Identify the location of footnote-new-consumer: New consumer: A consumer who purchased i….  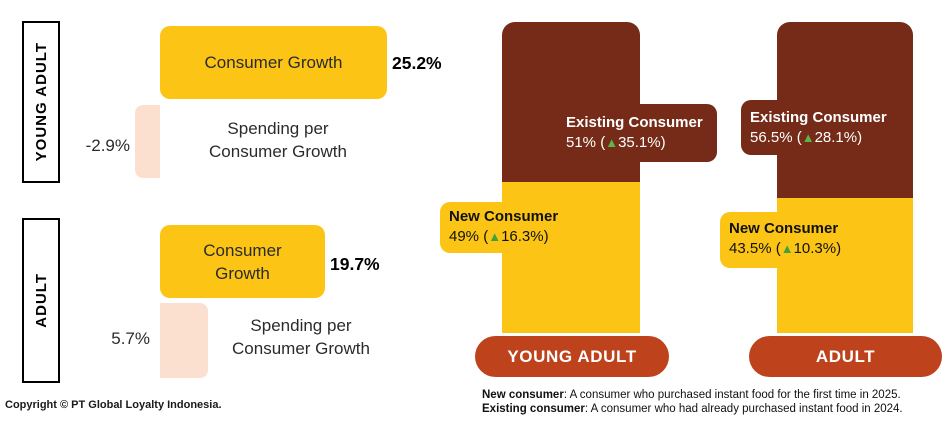
(692, 396).